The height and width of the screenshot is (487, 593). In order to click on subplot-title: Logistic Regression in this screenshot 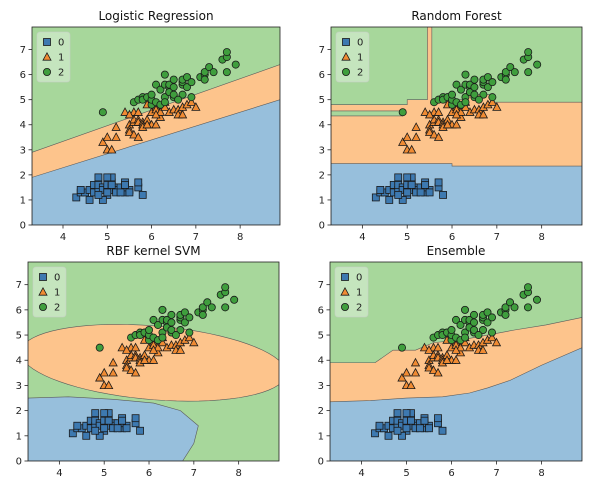, I will do `click(155, 16)`.